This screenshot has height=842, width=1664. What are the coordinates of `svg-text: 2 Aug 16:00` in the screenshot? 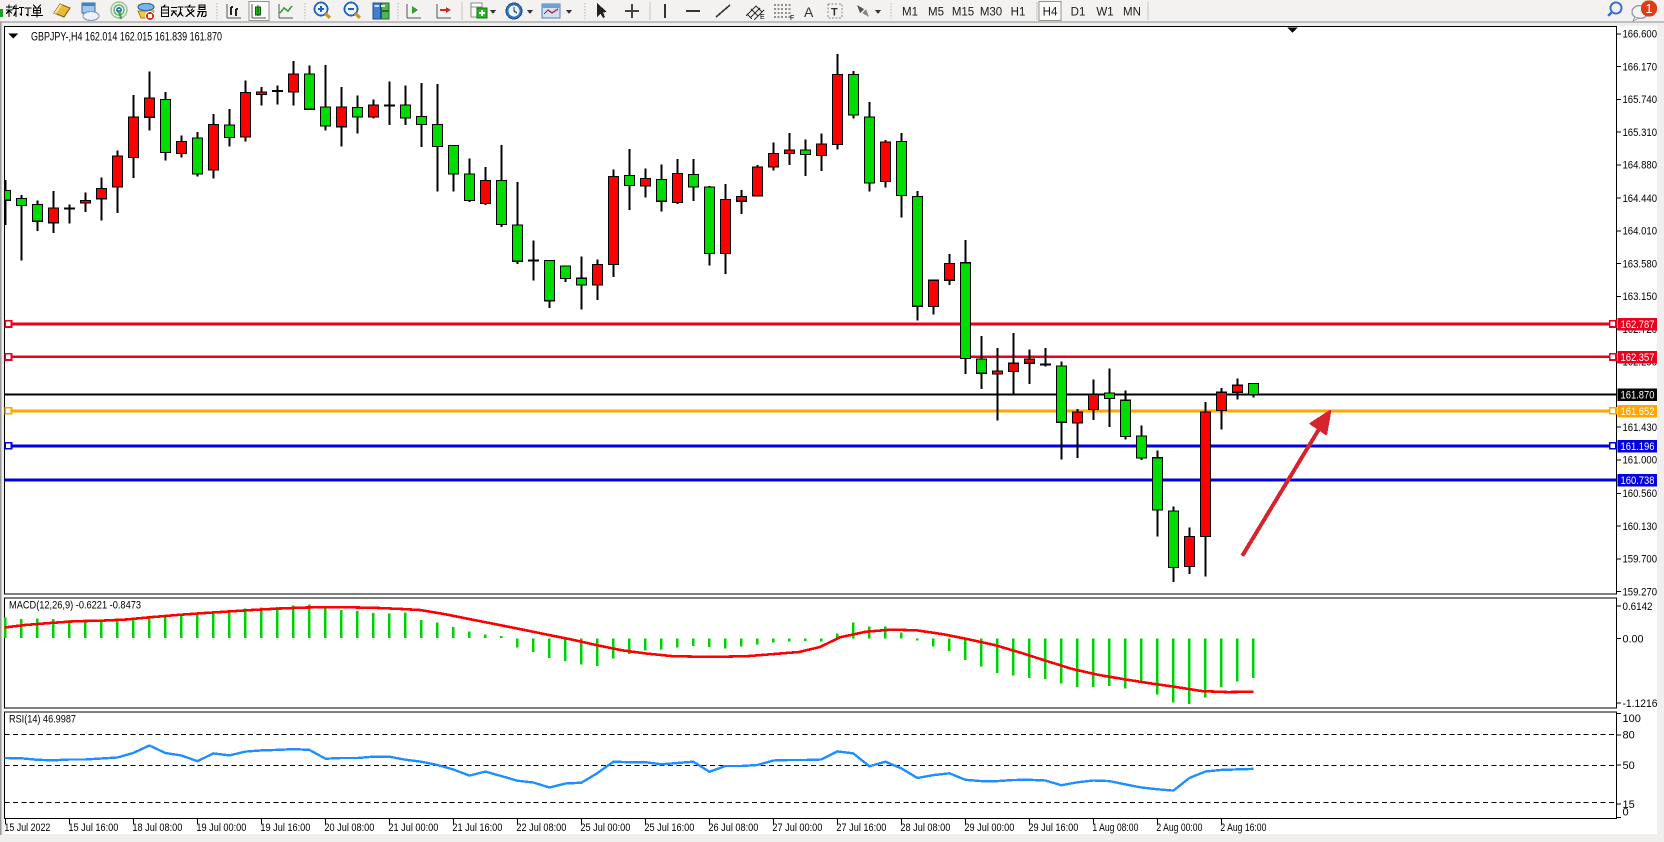 It's located at (1243, 828).